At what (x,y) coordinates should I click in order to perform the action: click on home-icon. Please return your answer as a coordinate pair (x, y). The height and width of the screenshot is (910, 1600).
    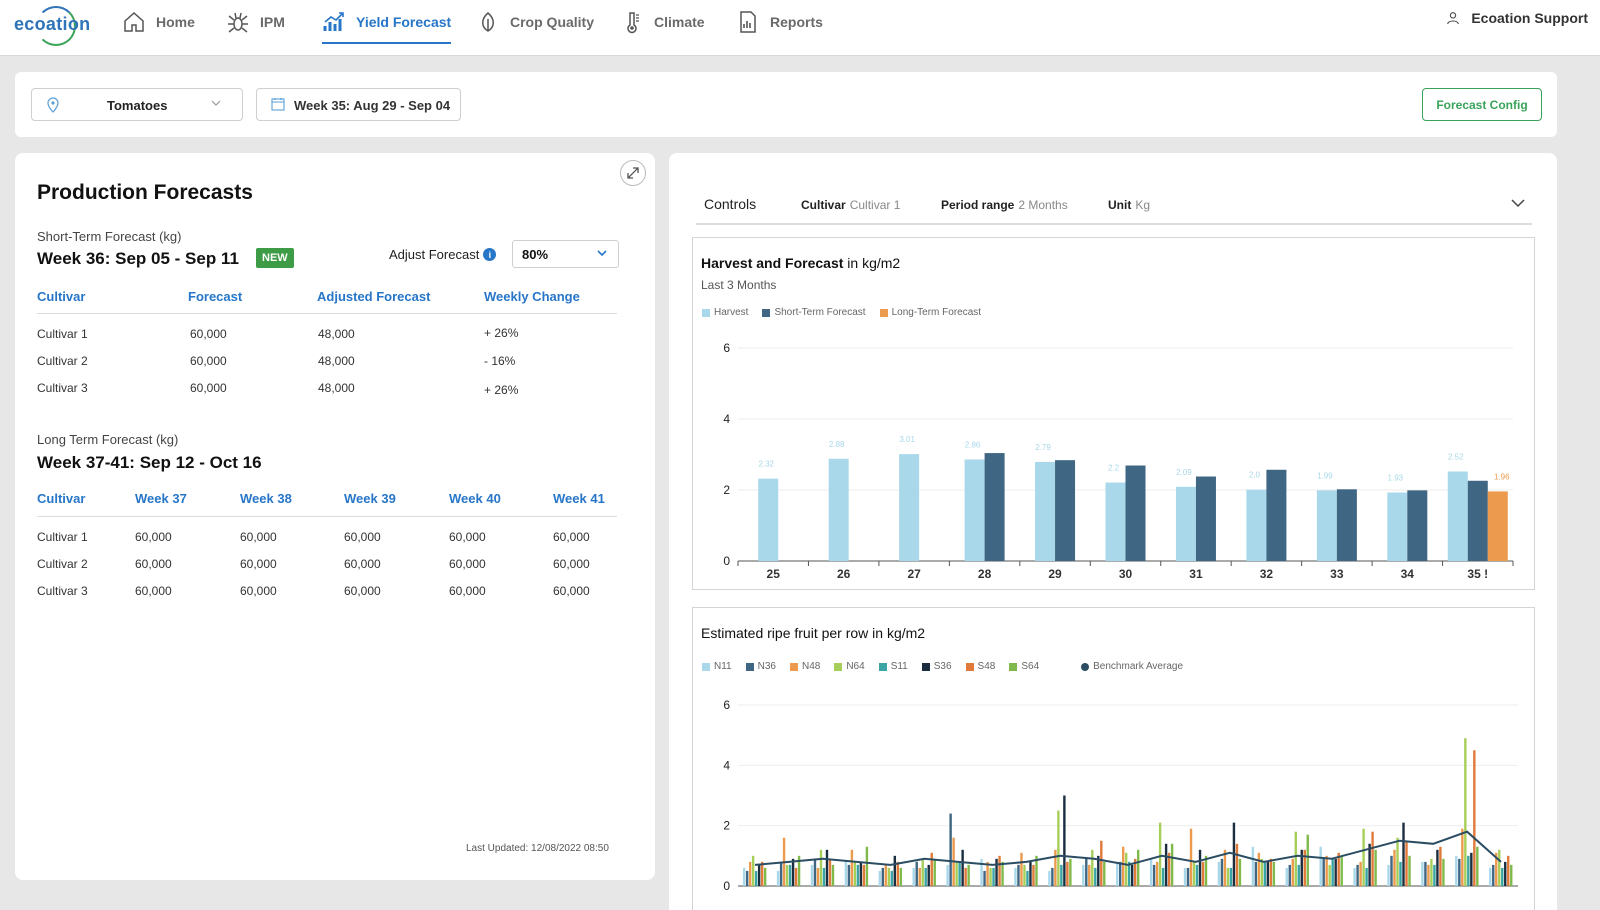
    Looking at the image, I should click on (134, 21).